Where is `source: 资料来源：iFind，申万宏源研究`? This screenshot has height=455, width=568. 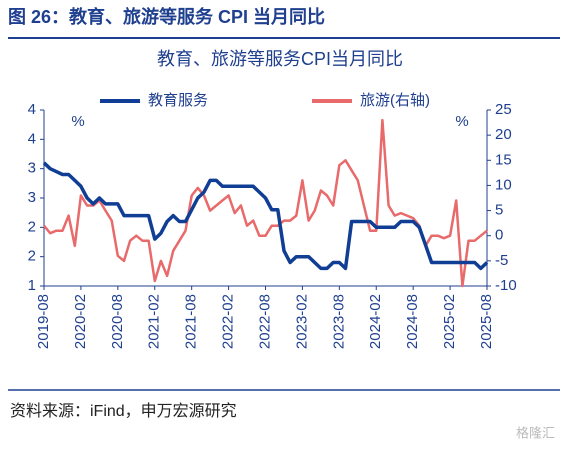
source: 资料来源：iFind，申万宏源研究 is located at coordinates (123, 411).